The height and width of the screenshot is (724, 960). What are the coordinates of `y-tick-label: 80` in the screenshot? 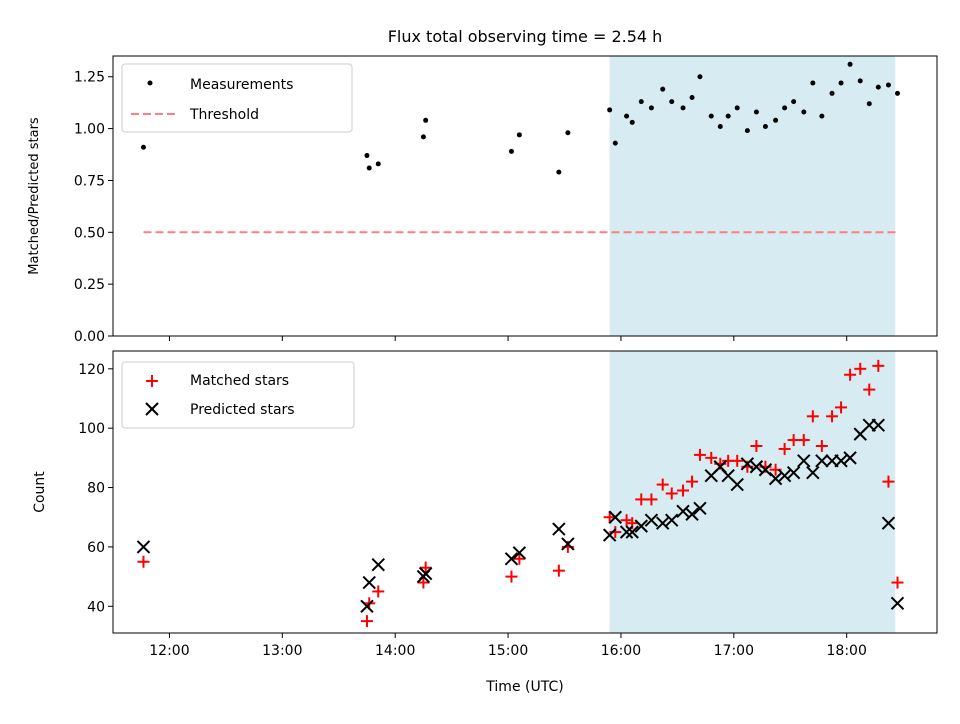 It's located at (96, 489).